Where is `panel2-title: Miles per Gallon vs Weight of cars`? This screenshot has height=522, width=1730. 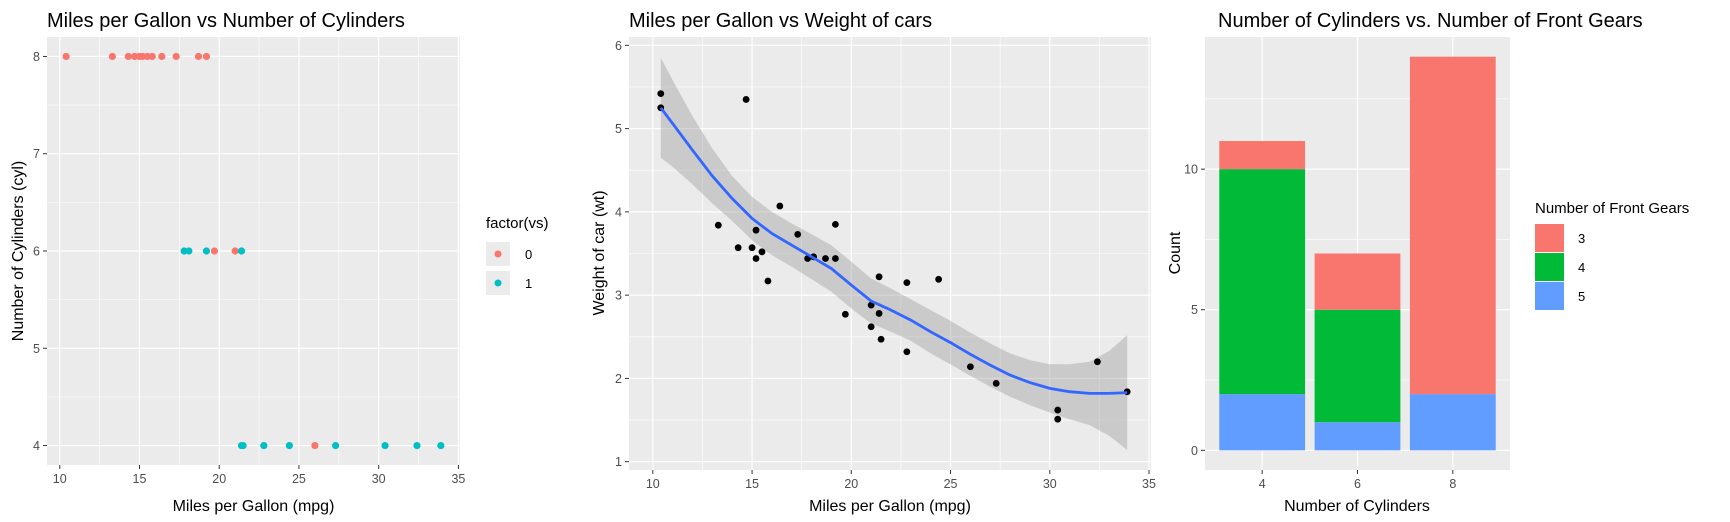 panel2-title: Miles per Gallon vs Weight of cars is located at coordinates (780, 21).